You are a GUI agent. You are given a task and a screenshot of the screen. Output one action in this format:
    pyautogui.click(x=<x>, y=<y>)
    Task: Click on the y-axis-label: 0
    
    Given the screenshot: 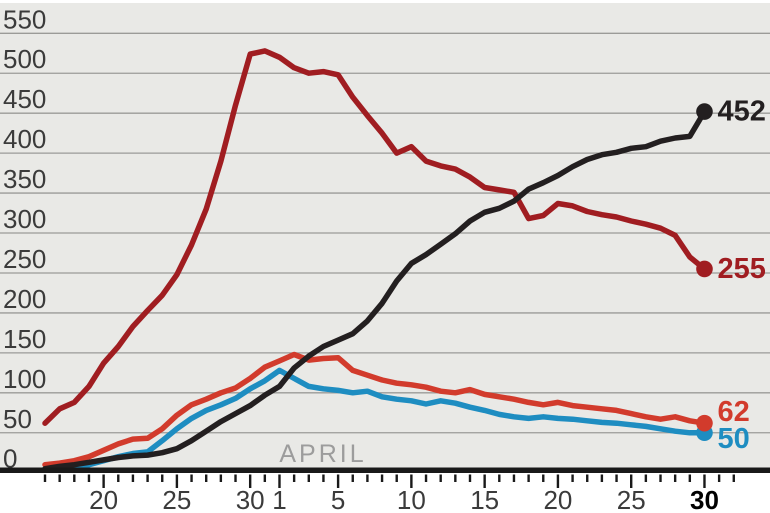 What is the action you would take?
    pyautogui.click(x=10, y=459)
    